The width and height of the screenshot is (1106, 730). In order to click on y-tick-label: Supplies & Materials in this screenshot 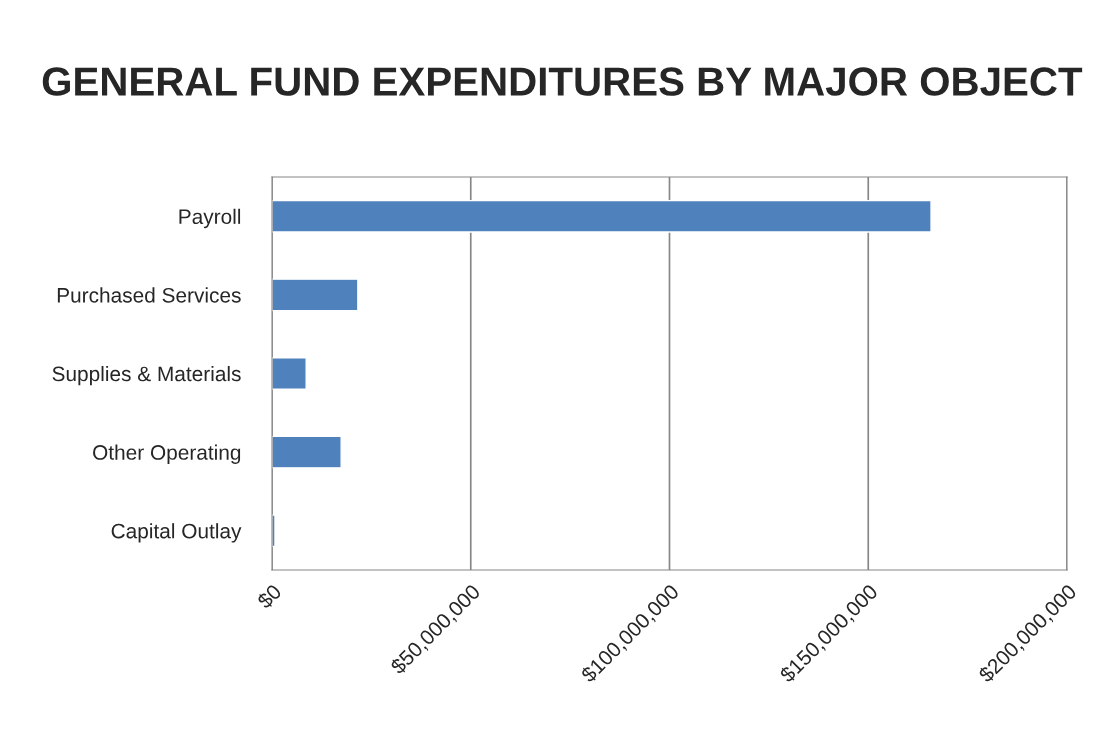, I will do `click(146, 375)`.